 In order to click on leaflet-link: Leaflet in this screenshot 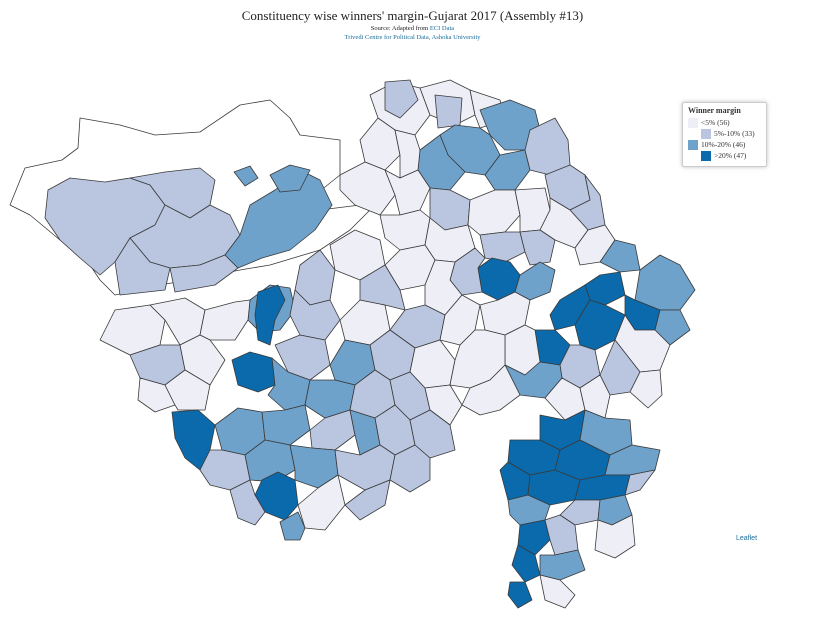, I will do `click(747, 538)`.